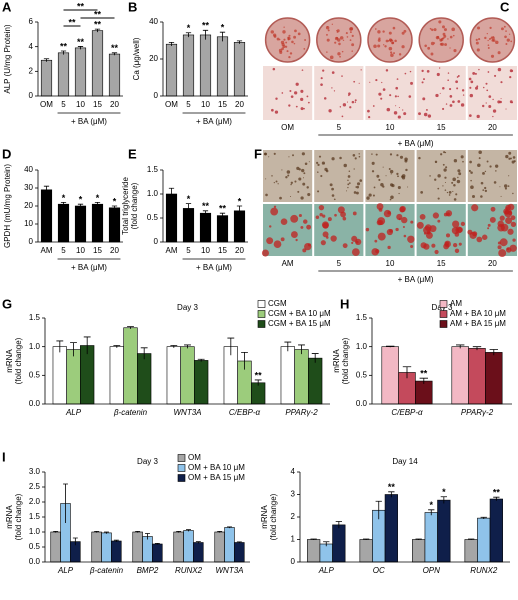 The image size is (518, 600). I want to click on x-tick-label: 10, so click(205, 250).